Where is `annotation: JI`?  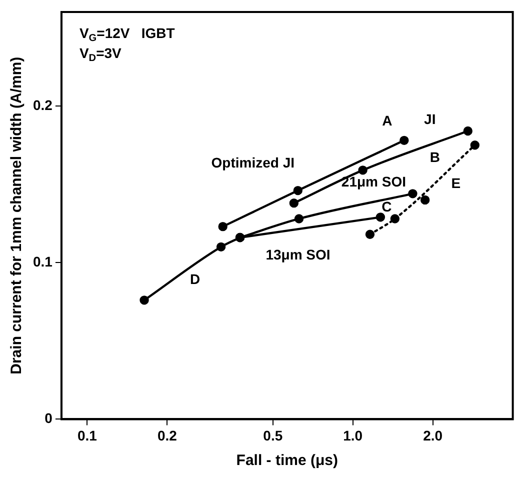 annotation: JI is located at coordinates (430, 118).